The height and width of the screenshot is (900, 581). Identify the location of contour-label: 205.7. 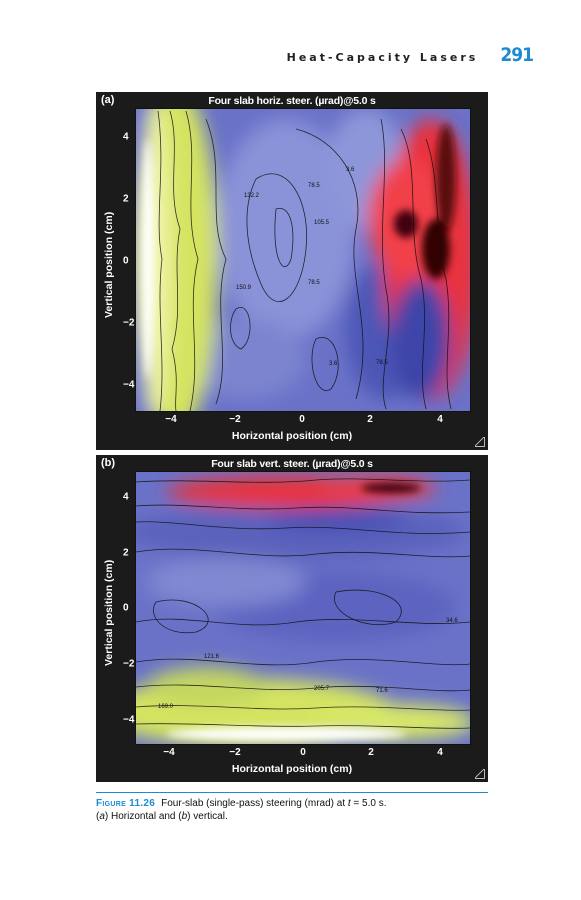
(322, 689).